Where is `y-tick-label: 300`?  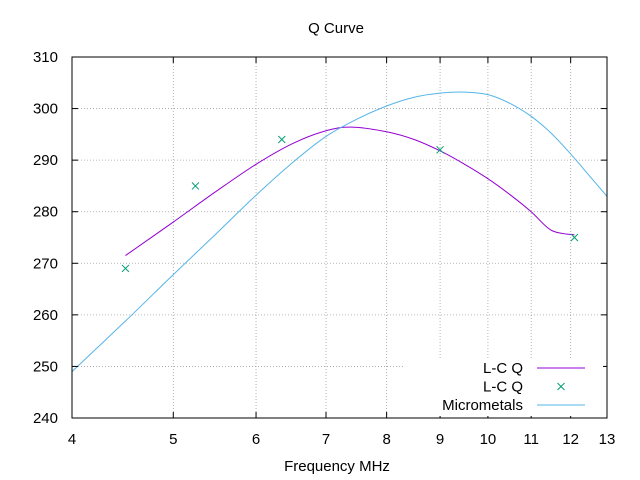 y-tick-label: 300 is located at coordinates (45, 109).